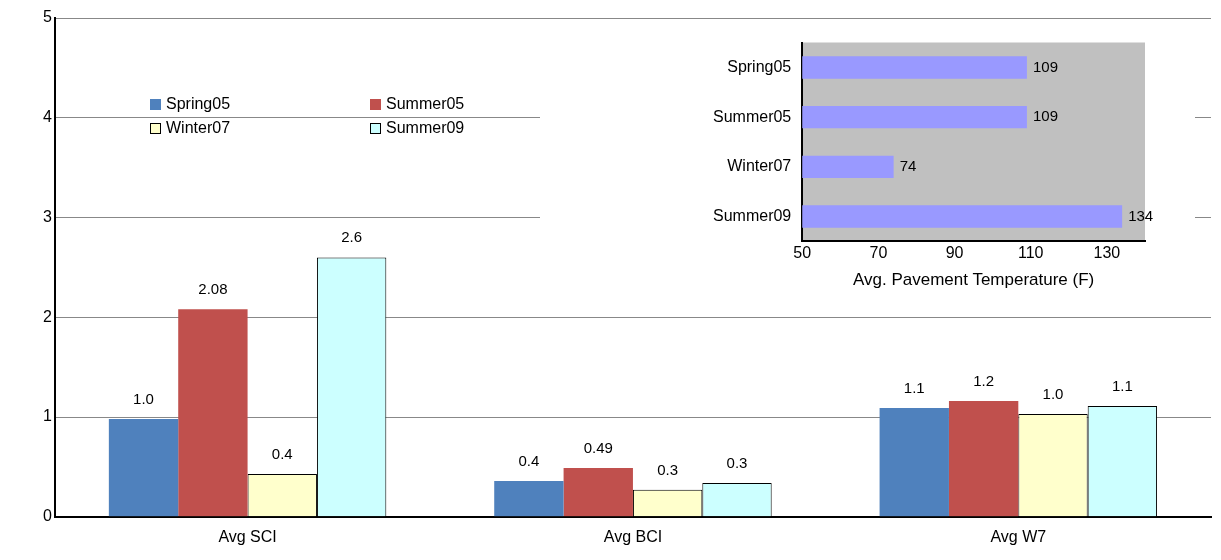 The height and width of the screenshot is (560, 1221). I want to click on legend-label: Summer09, so click(425, 128).